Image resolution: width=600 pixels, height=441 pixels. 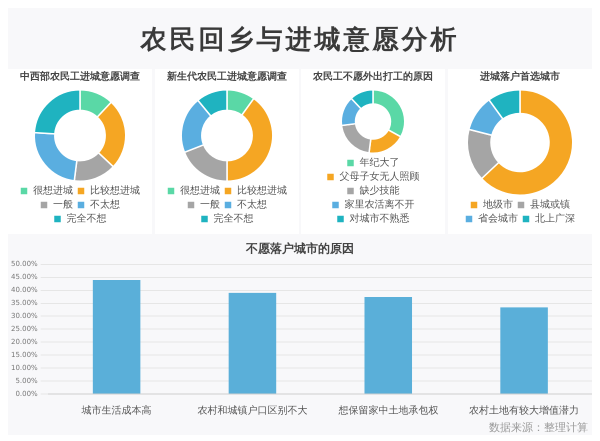 I want to click on legend-label: 年纪大了, so click(x=380, y=162).